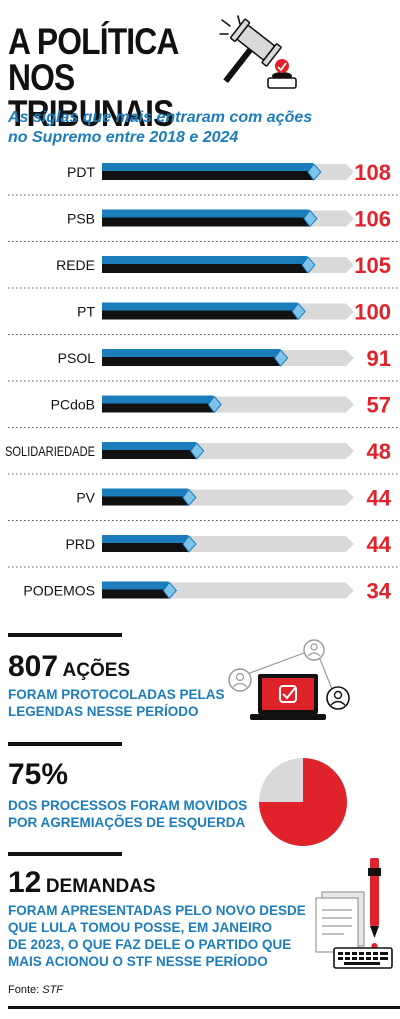 The image size is (400, 1019). I want to click on bar-row-psb: PSB 106, so click(204, 224).